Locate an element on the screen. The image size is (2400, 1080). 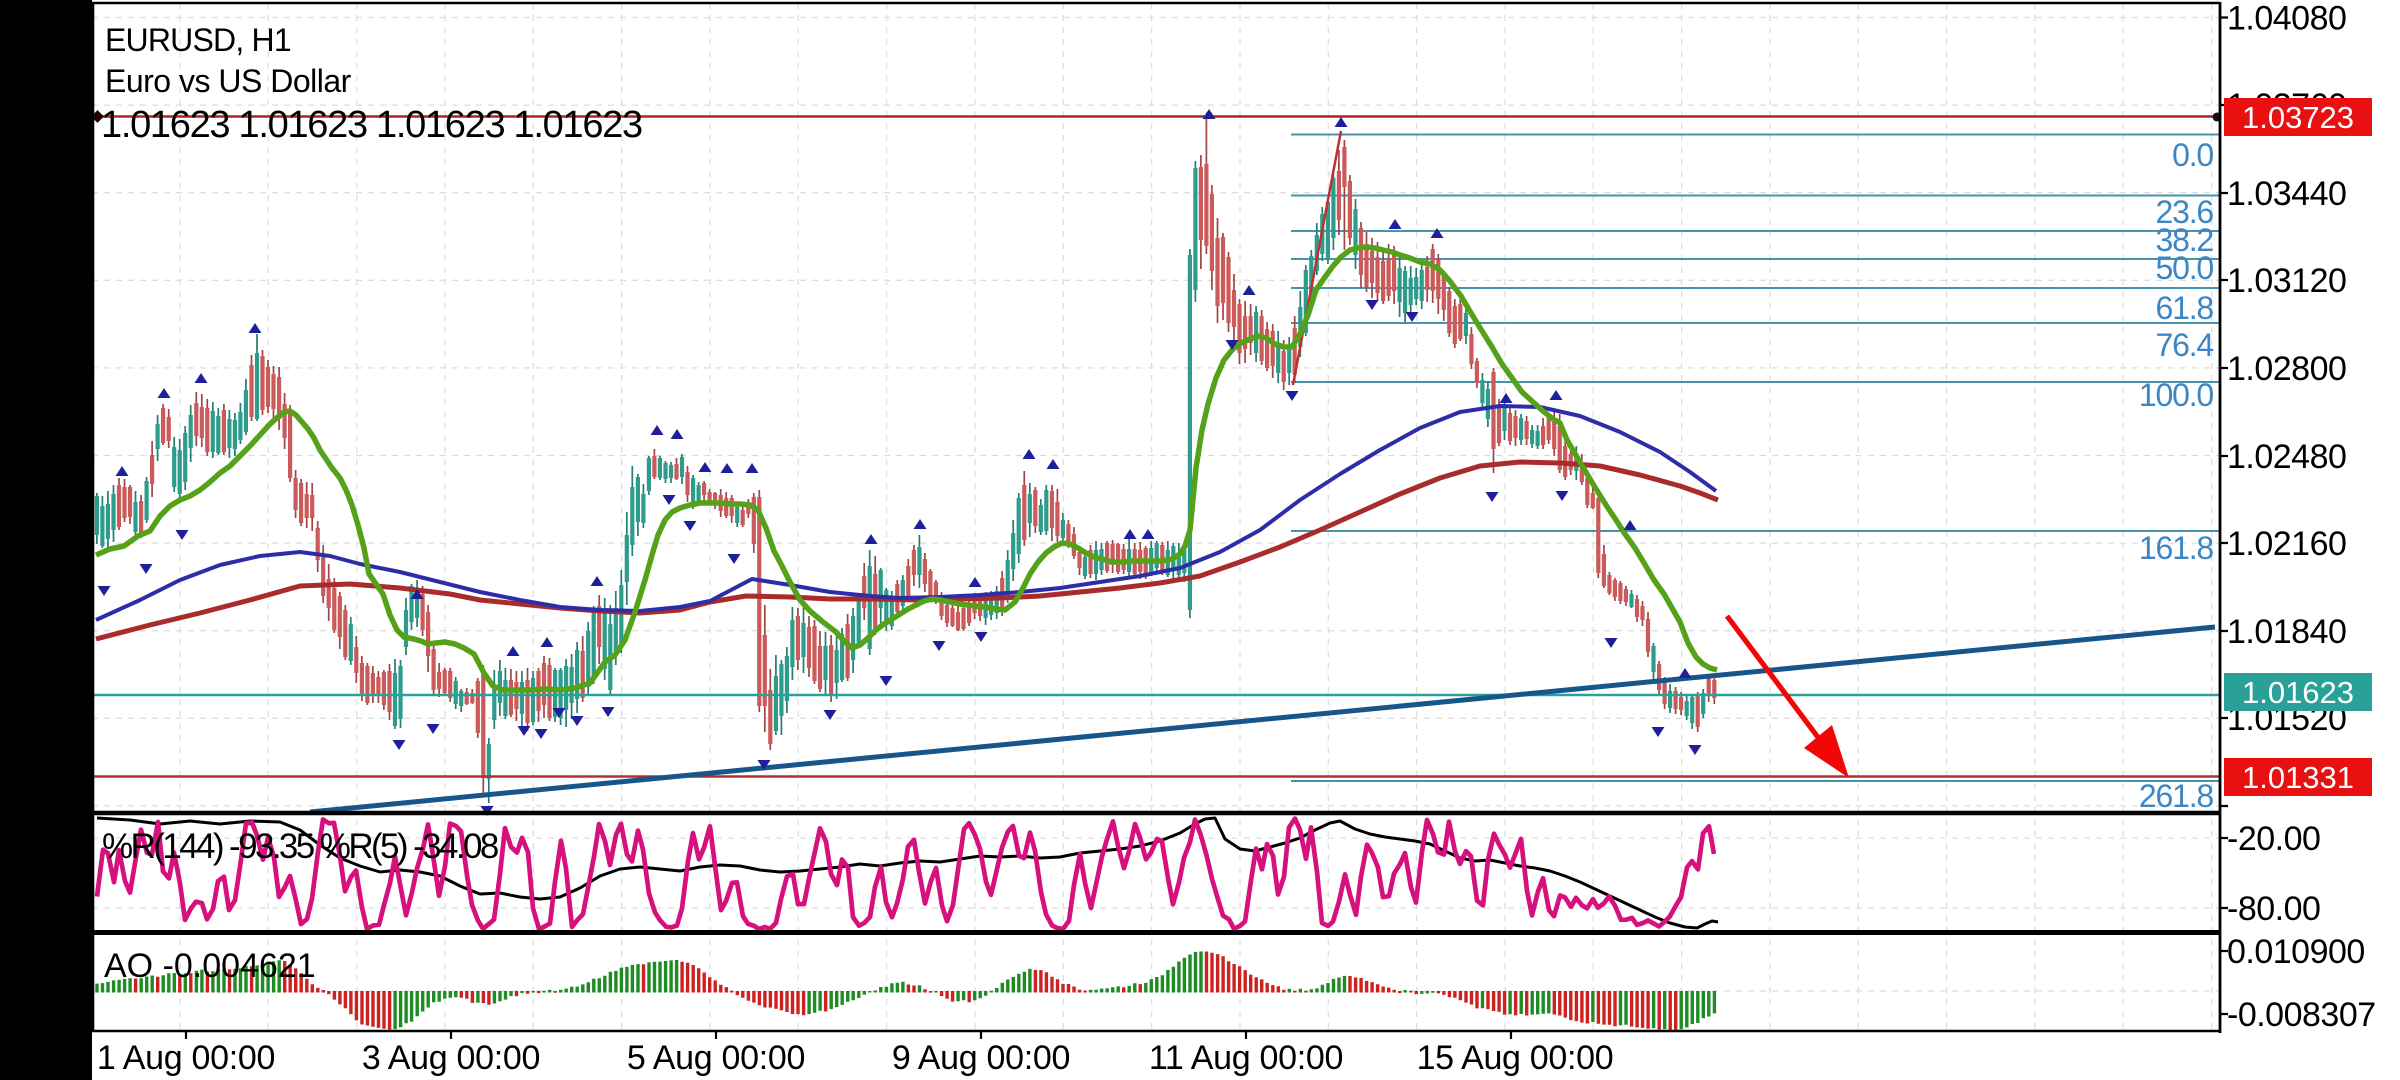
svg-text: 100.0 is located at coordinates (2176, 395).